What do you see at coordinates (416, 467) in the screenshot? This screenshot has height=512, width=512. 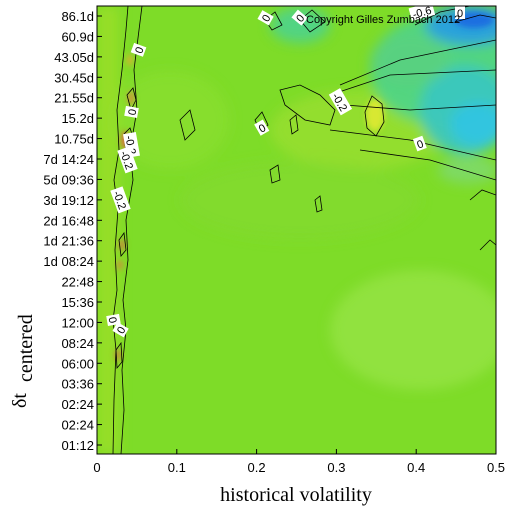 I see `x-tick-label: 0.4` at bounding box center [416, 467].